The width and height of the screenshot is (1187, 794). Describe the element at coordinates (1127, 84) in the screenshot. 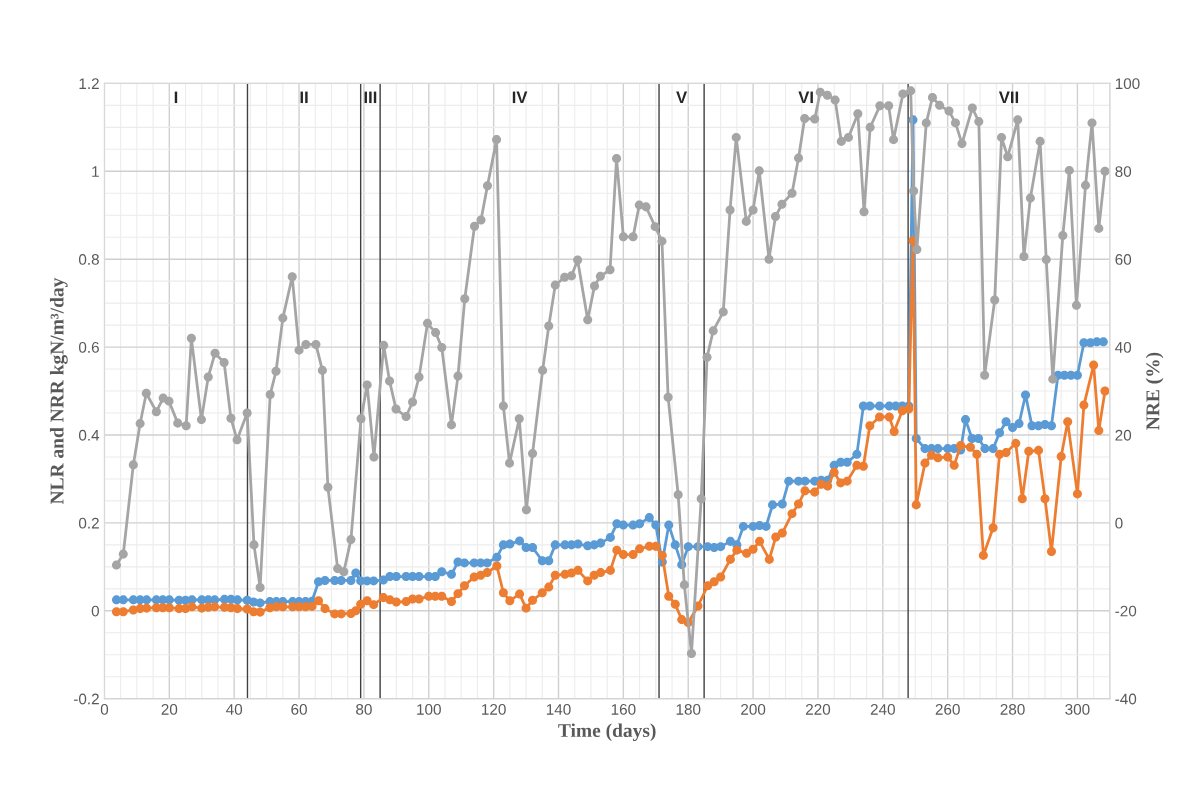

I see `y2-tick-label: 100` at that location.